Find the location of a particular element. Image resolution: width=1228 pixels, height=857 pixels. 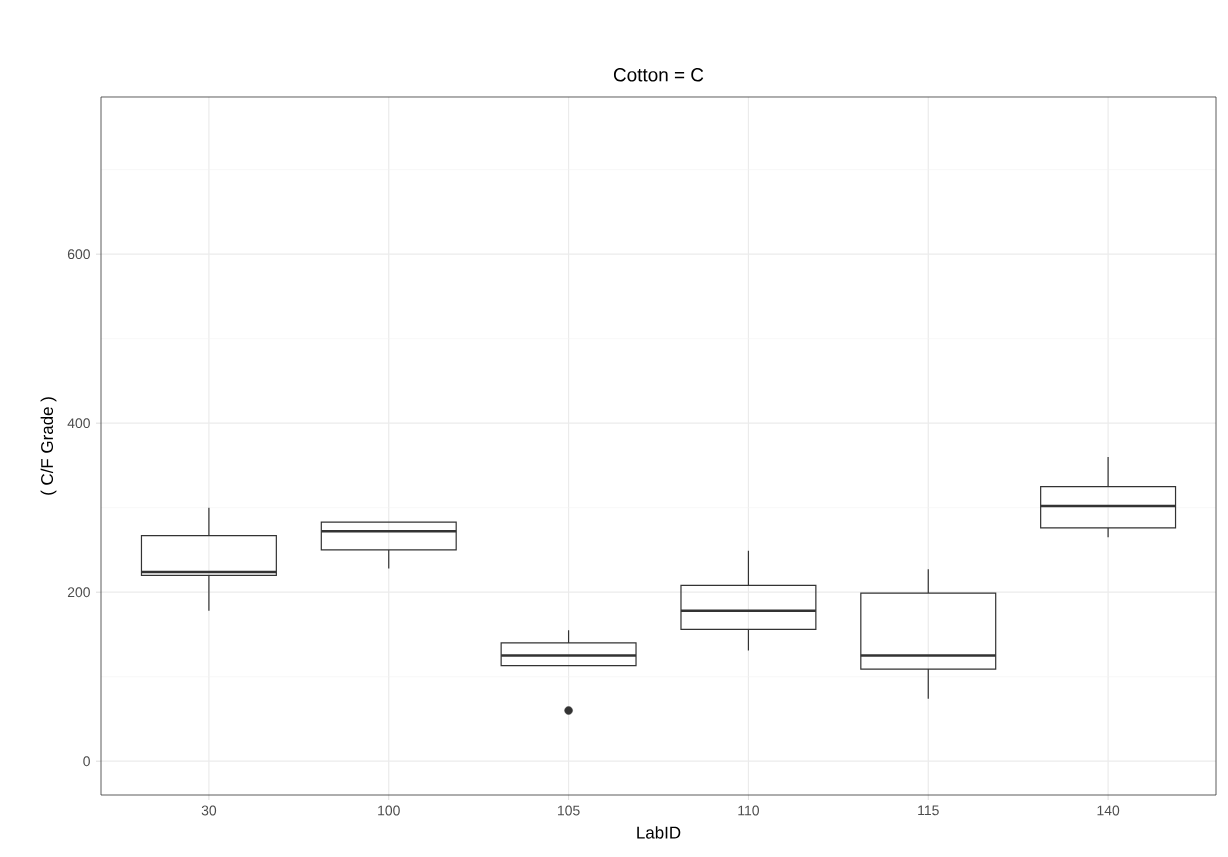

chart-title: Cotton = C is located at coordinates (658, 75).